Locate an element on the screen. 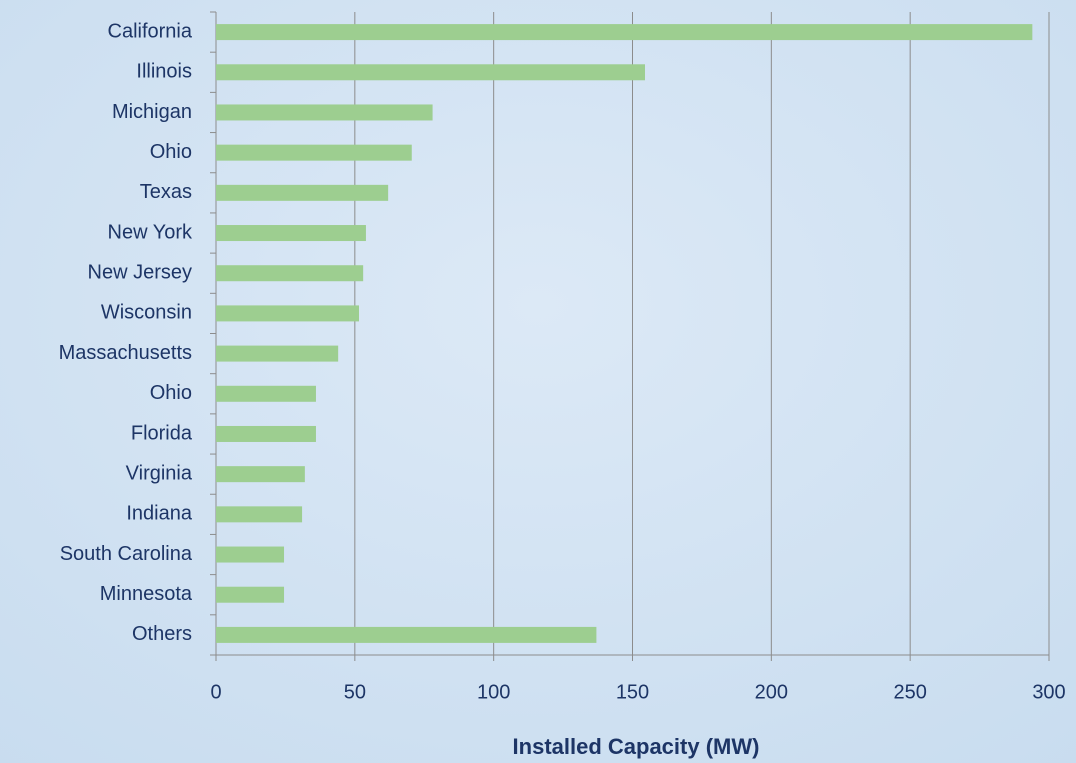  y-tick-label: Texas is located at coordinates (166, 192).